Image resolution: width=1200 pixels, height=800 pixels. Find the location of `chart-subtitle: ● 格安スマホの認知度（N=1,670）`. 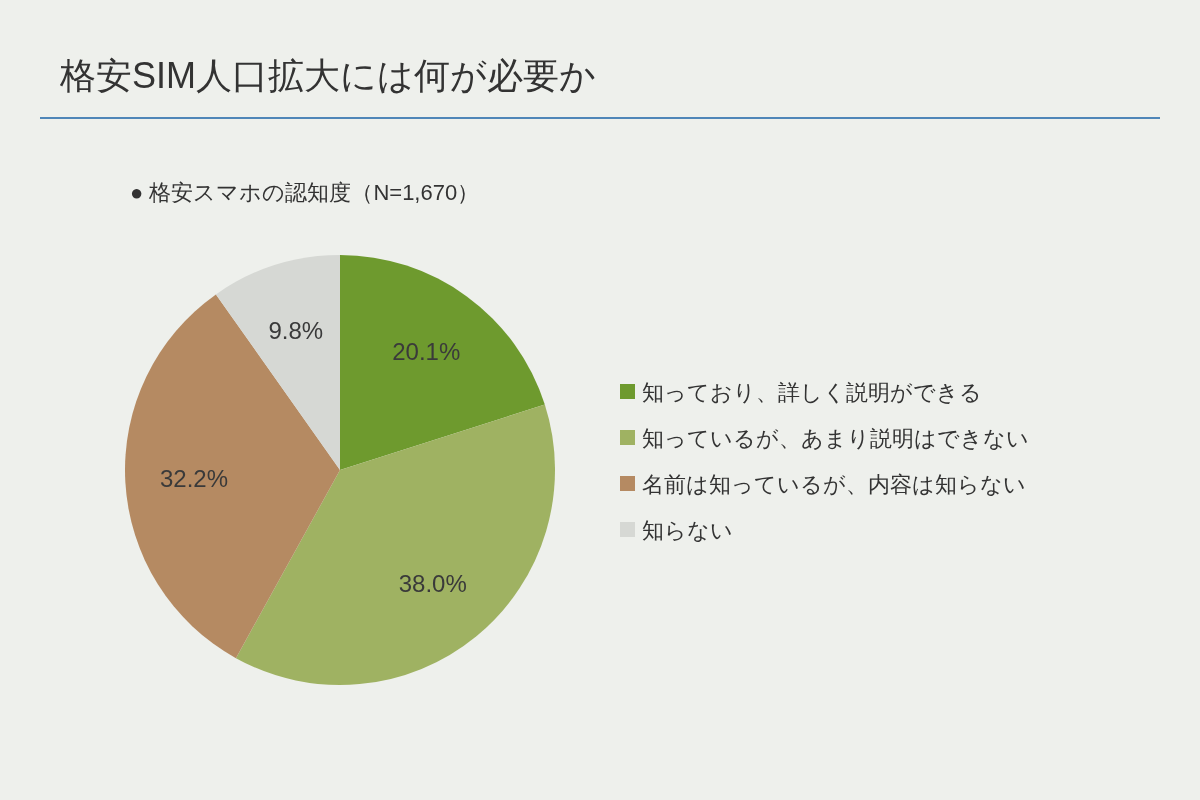

chart-subtitle: ● 格安スマホの認知度（N=1,670） is located at coordinates (305, 192).